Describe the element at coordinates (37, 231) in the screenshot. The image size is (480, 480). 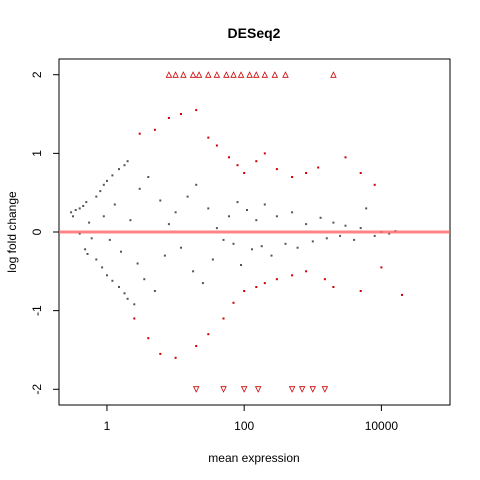
I see `y-tick-label: 0` at that location.